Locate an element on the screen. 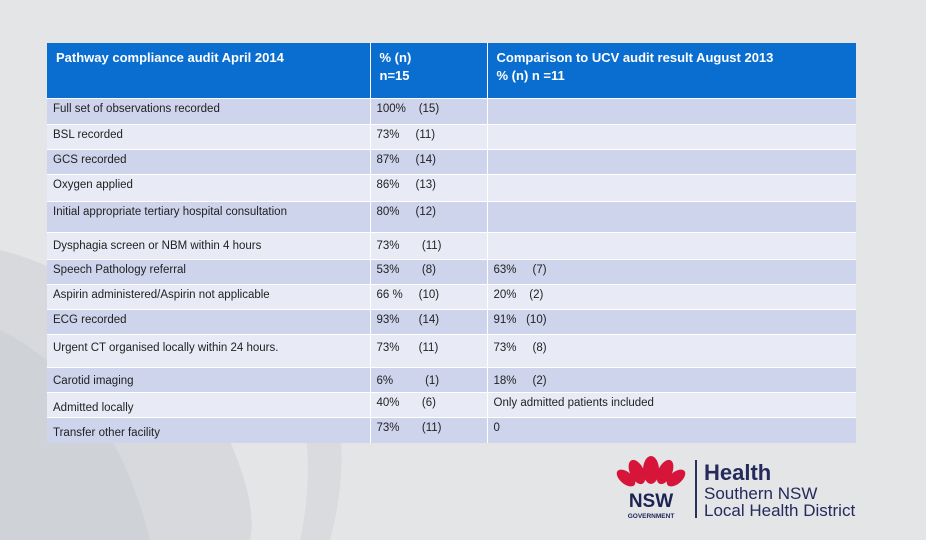 The image size is (926, 540). cell-measure: ECG recorded is located at coordinates (90, 320).